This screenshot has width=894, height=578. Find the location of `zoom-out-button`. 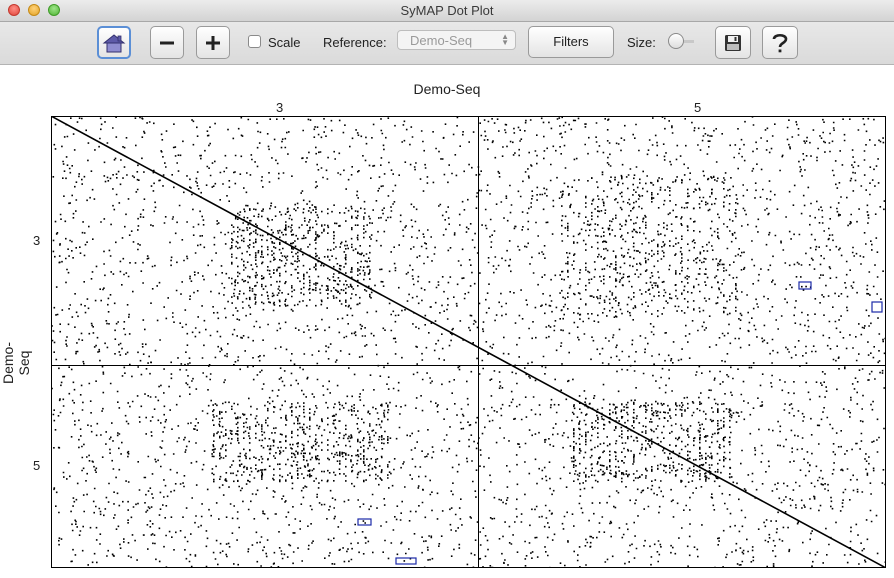

zoom-out-button is located at coordinates (167, 42).